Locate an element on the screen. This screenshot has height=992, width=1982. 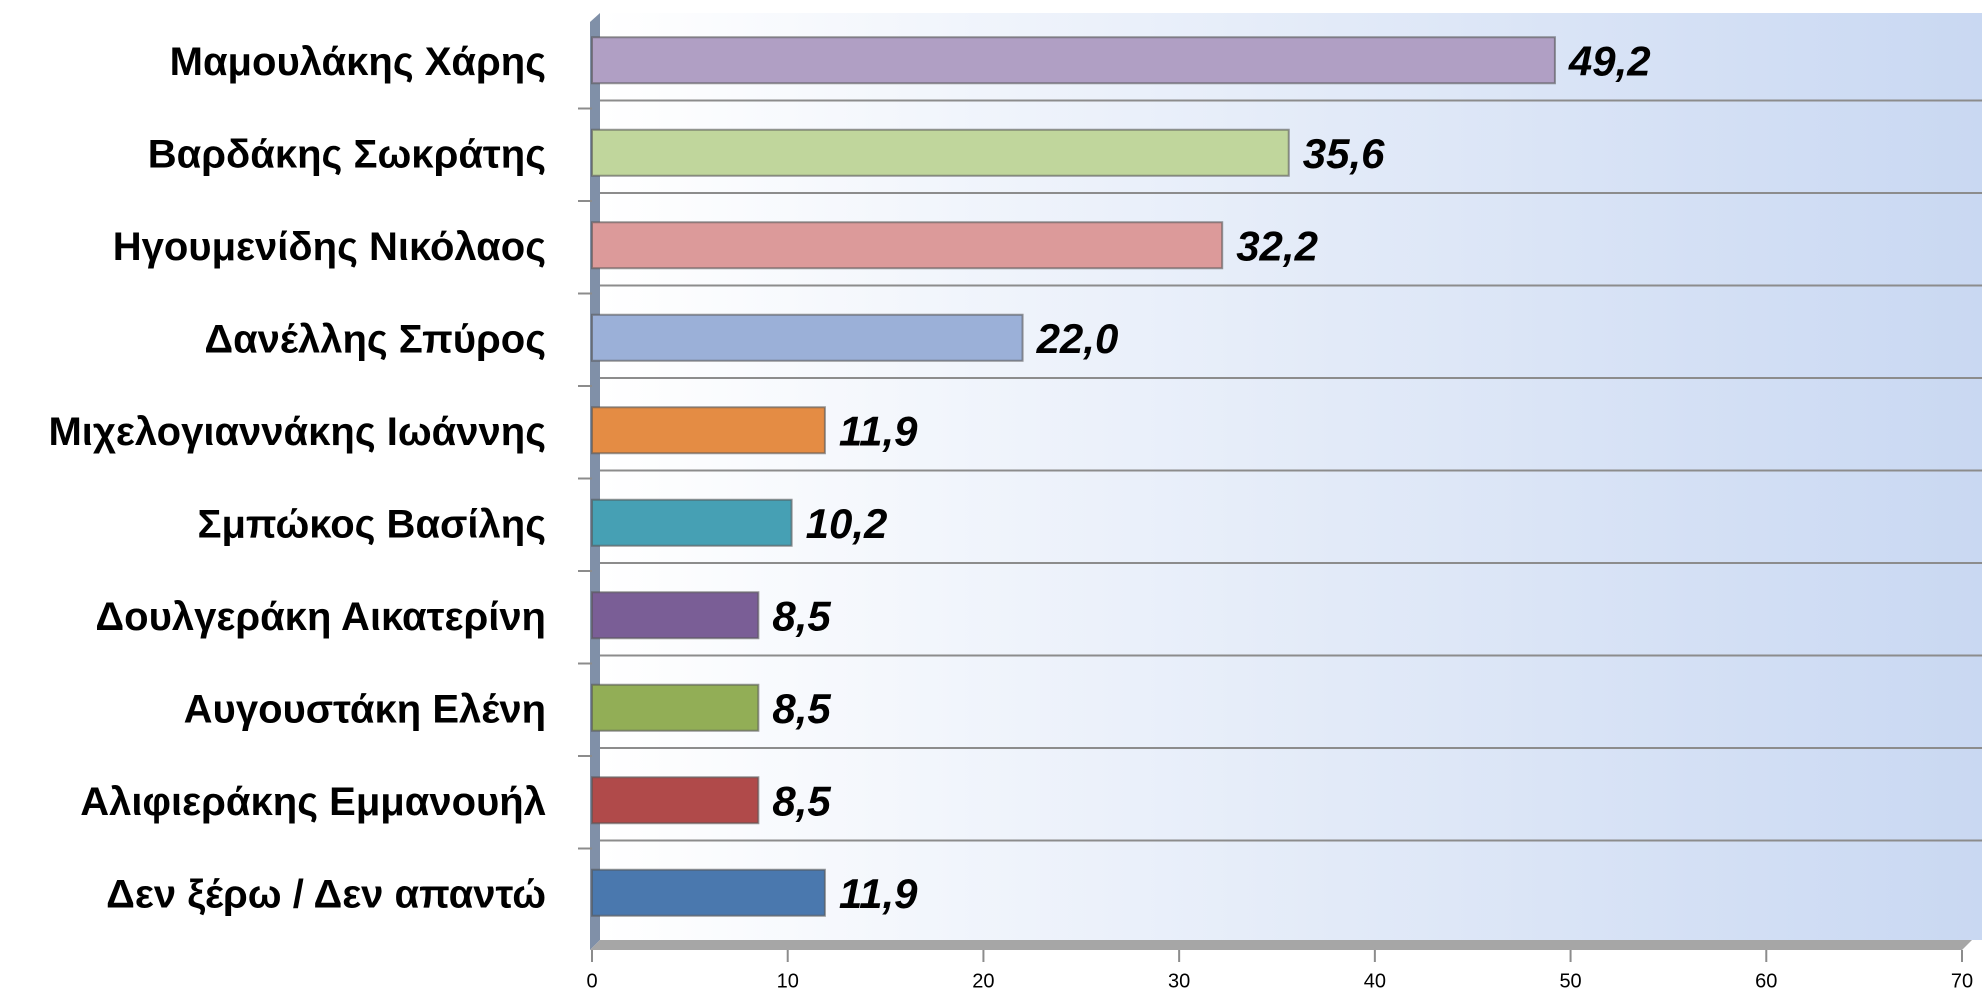
category-label: Σμπώκος Βασίλης is located at coordinates (371, 524).